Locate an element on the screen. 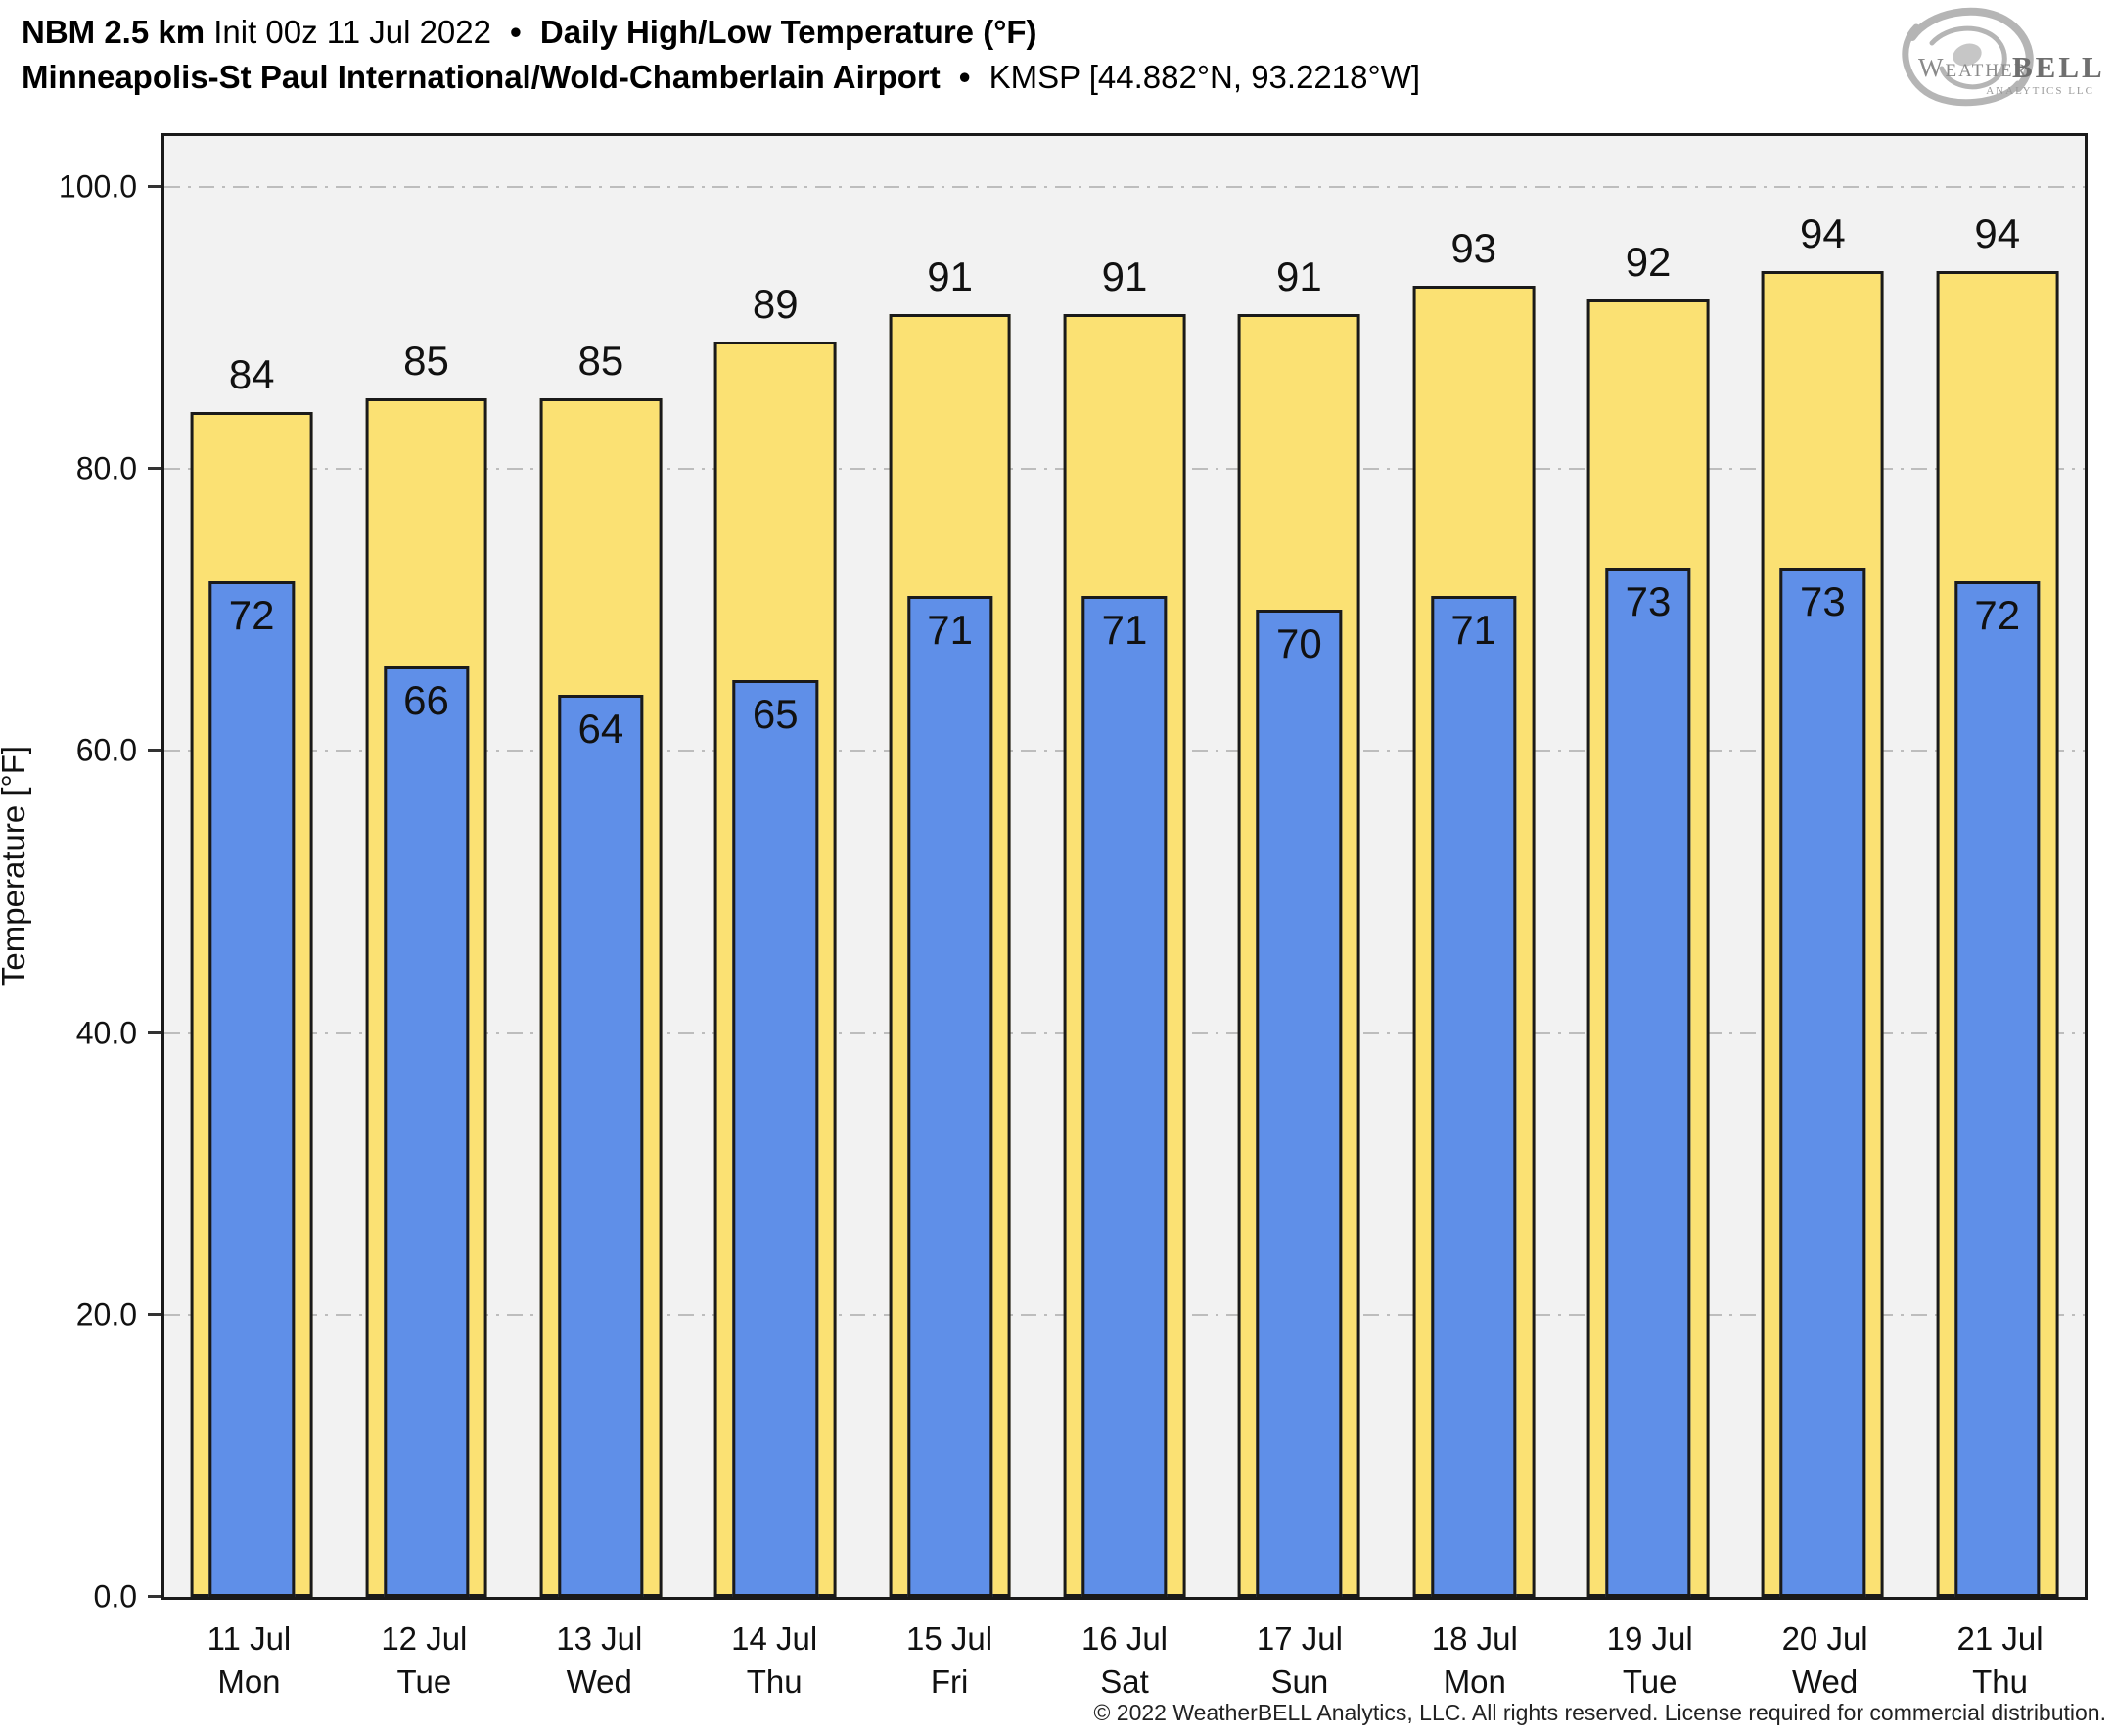 Image resolution: width=2114 pixels, height=1736 pixels. high-value-label: 89 is located at coordinates (775, 304).